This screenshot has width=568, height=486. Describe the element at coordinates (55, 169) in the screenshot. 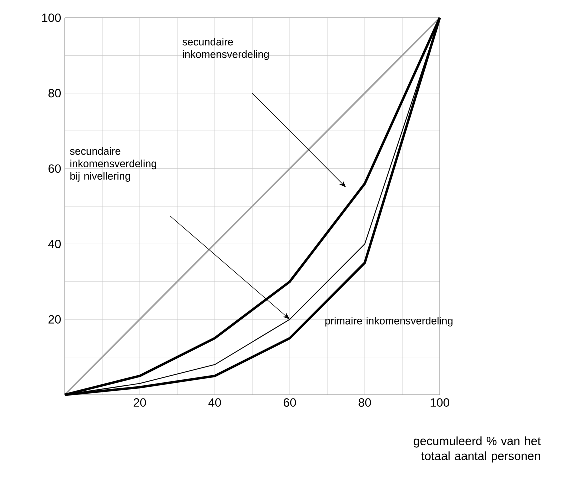

I see `y-tick-label: 60` at that location.